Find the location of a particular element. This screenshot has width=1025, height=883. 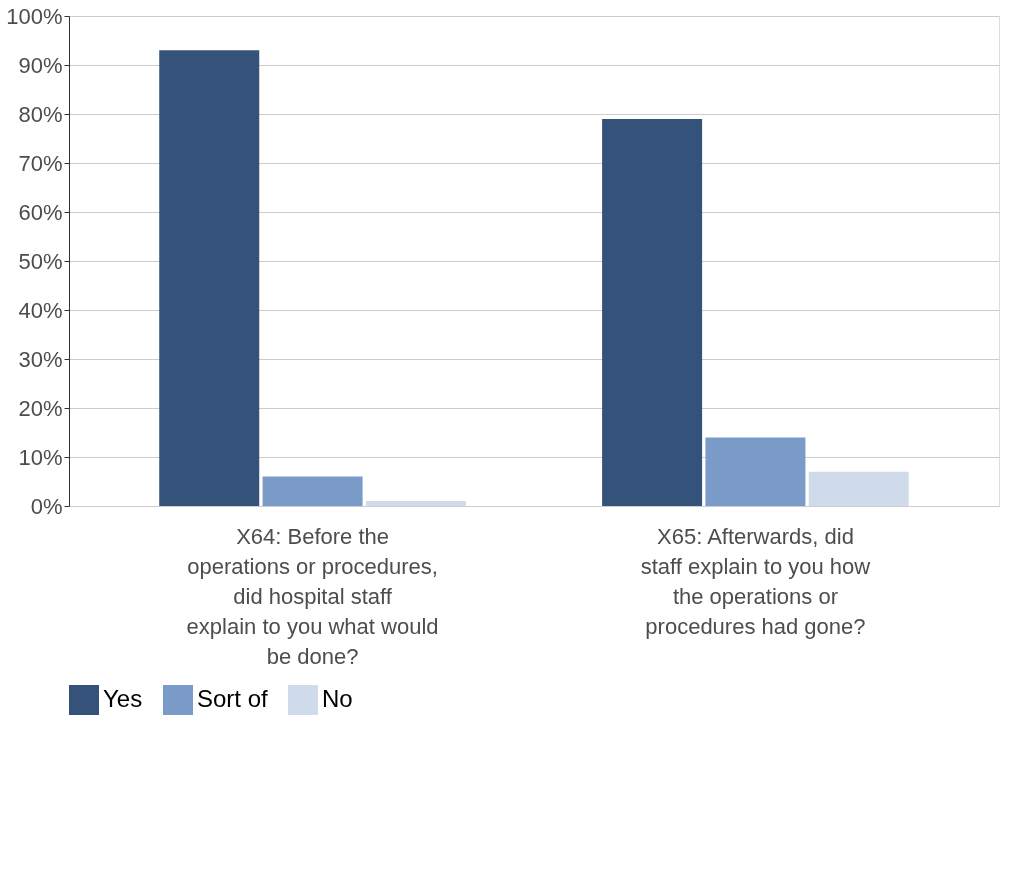

y-tick-label: 90% is located at coordinates (40, 65).